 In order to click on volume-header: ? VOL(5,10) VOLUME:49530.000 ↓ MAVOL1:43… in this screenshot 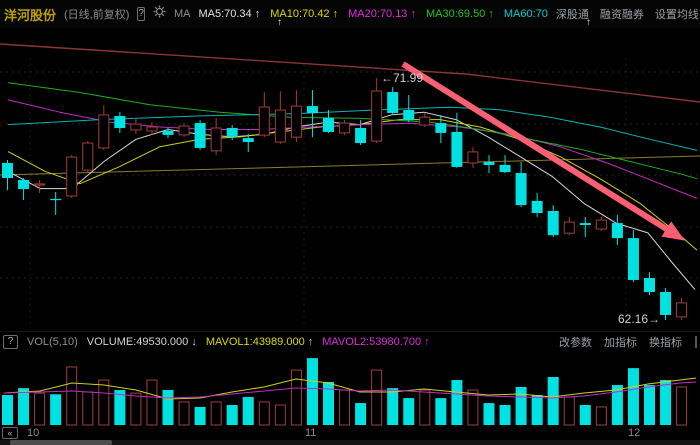, I will do `click(350, 341)`.